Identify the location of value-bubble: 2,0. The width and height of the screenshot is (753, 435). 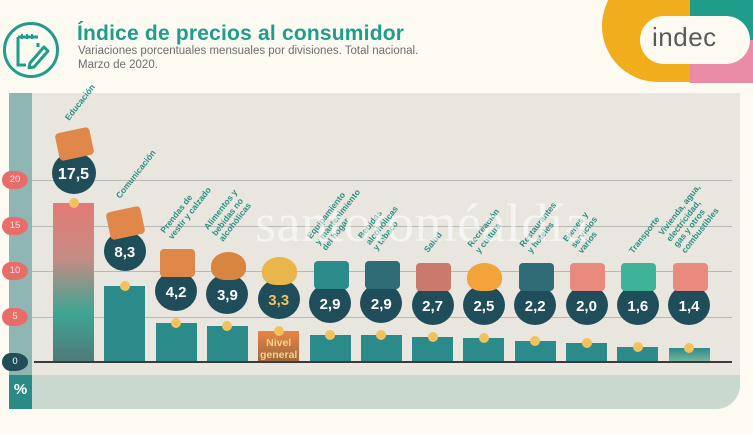
(586, 305).